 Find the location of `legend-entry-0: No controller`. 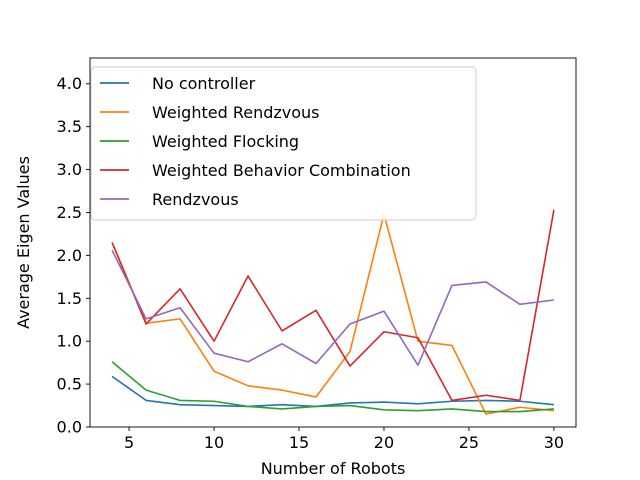

legend-entry-0: No controller is located at coordinates (204, 83).